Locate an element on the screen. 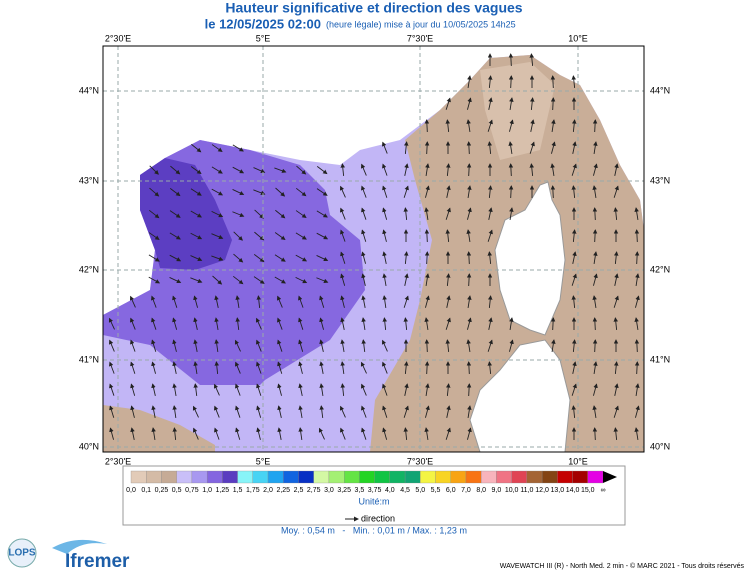 The width and height of the screenshot is (748, 576). legend-label: 0,1 is located at coordinates (146, 490).